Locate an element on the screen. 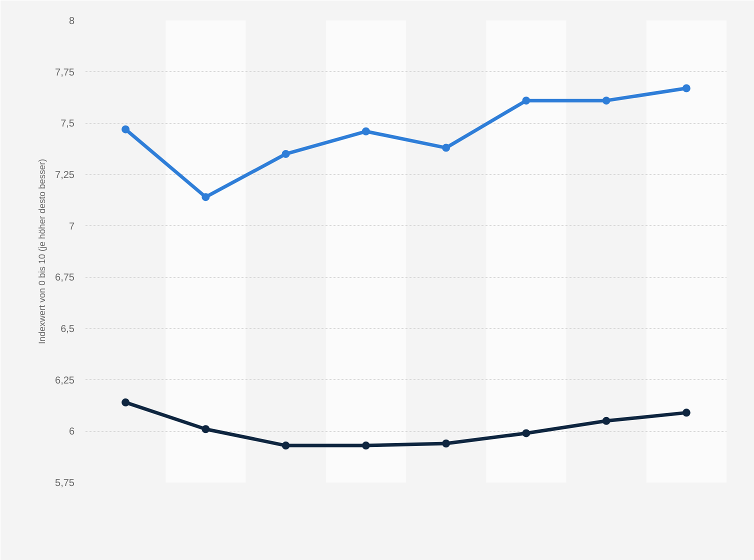  y-tick-label: 7 is located at coordinates (71, 226).